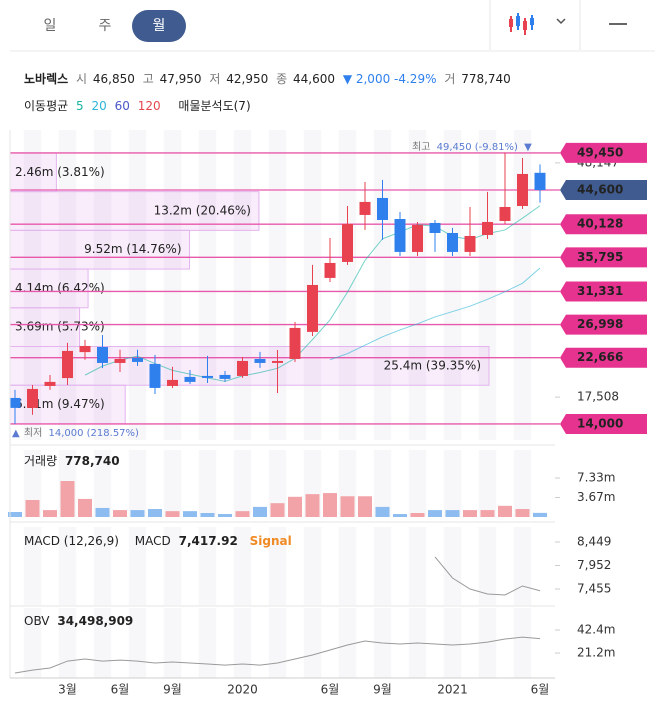 This screenshot has width=655, height=719. What do you see at coordinates (421, 147) in the screenshot?
I see `note-label: 최고` at bounding box center [421, 147].